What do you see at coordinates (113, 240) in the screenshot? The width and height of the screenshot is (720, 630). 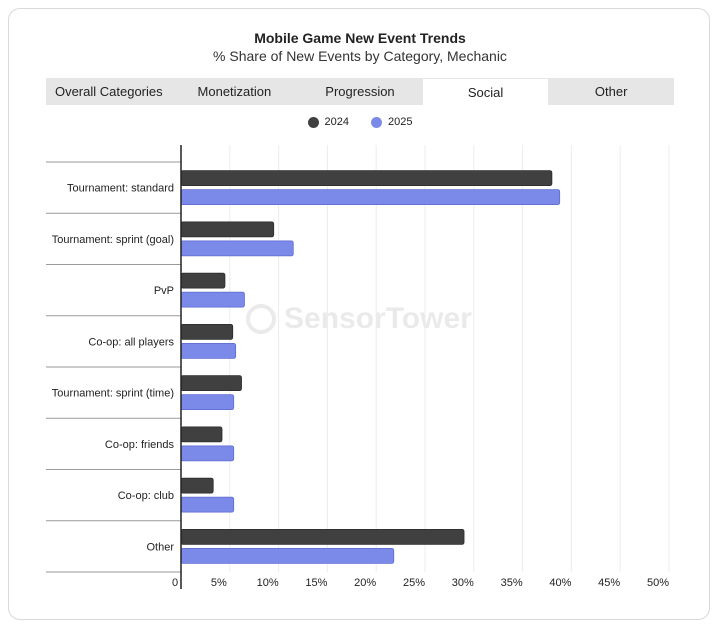 I see `category-label: Tournament: sprint (goal)` at bounding box center [113, 240].